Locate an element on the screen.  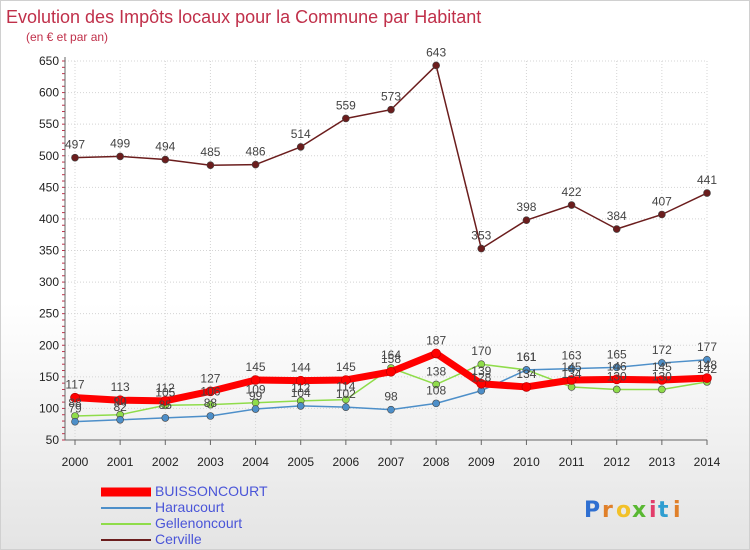
y-tick-label: 300 is located at coordinates (49, 282).